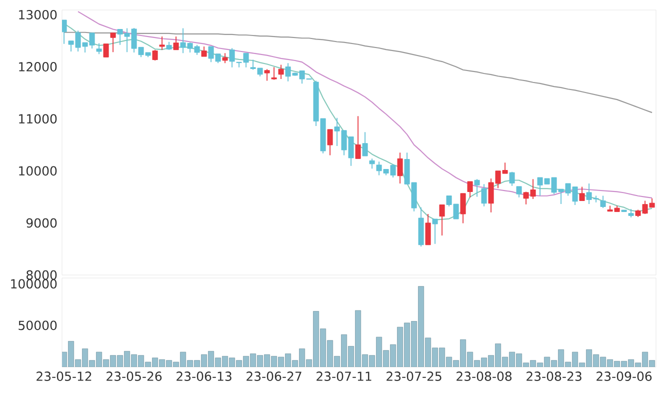 The width and height of the screenshot is (665, 396). What do you see at coordinates (134, 376) in the screenshot?
I see `x-tick-label: 23-05-26` at bounding box center [134, 376].